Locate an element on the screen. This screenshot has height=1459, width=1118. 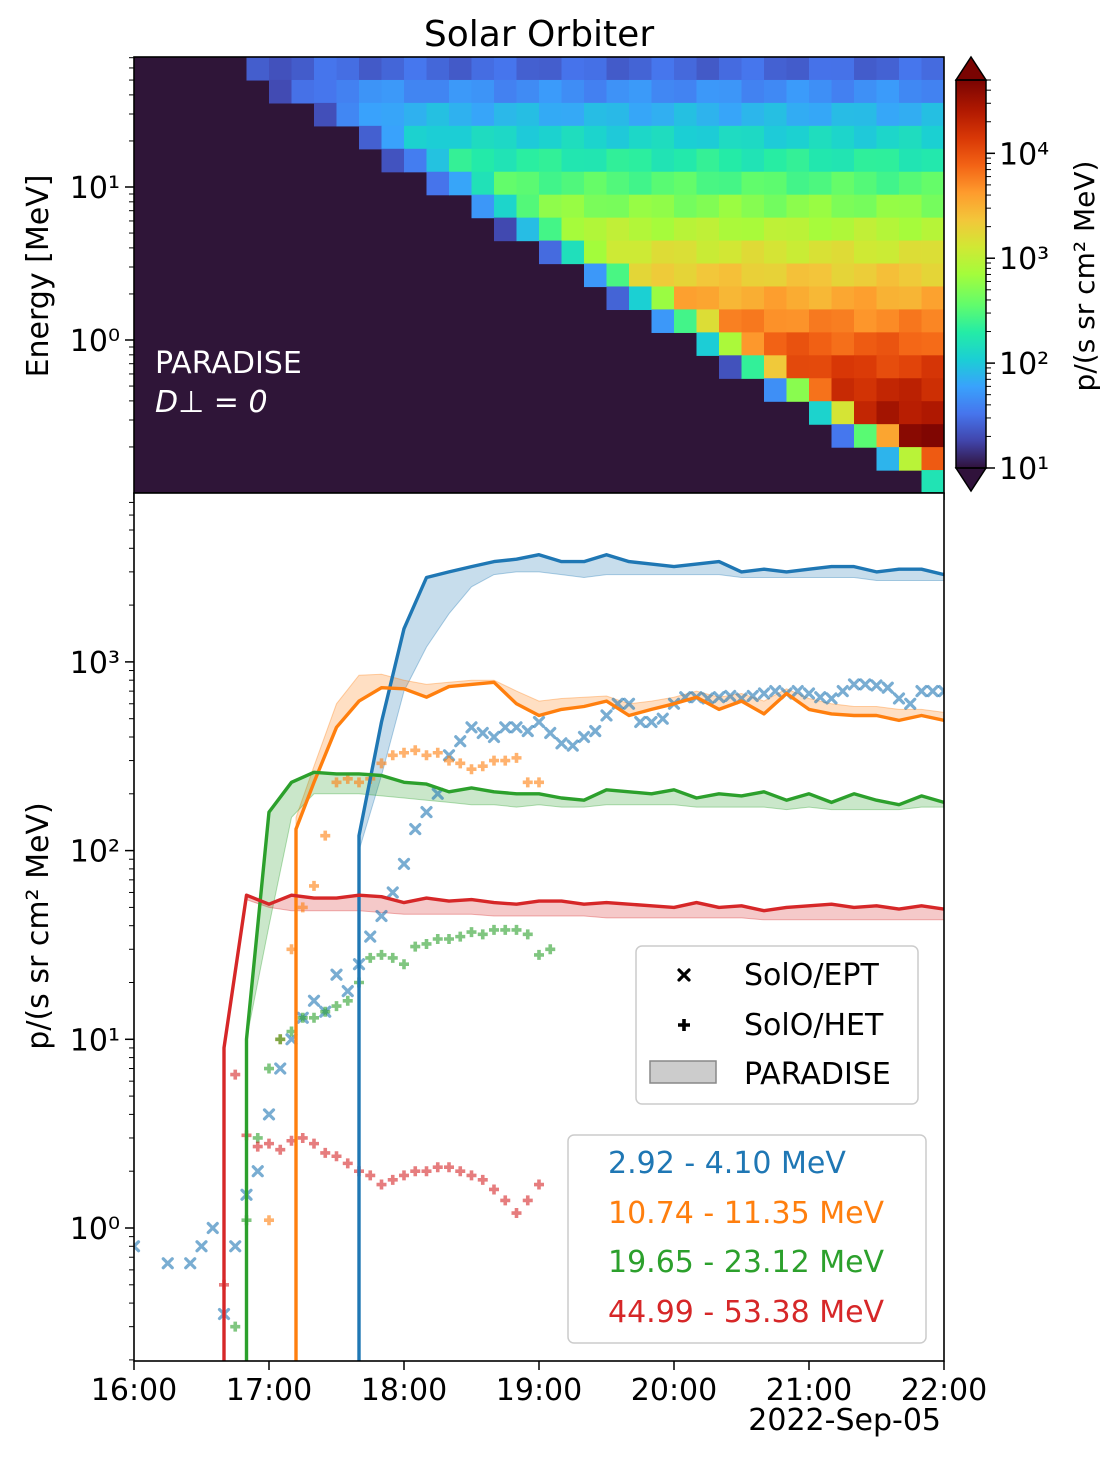
timeseries-ylabel: p/(s sr cm² MeV) is located at coordinates (38, 925).